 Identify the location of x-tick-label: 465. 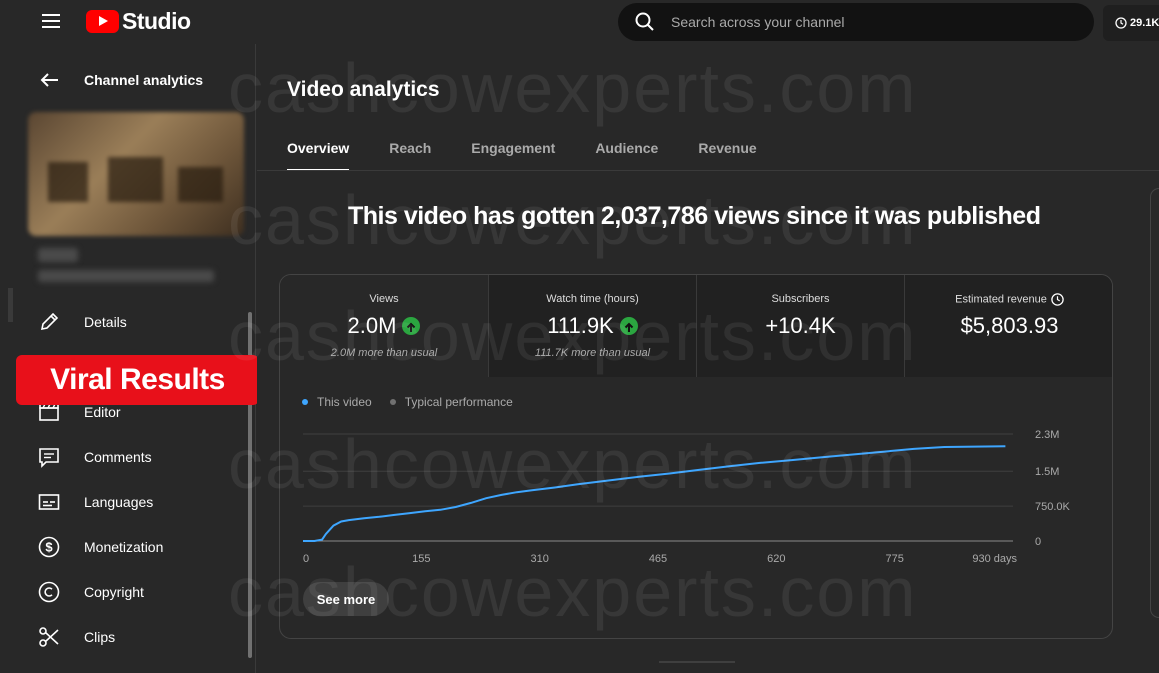
(658, 559).